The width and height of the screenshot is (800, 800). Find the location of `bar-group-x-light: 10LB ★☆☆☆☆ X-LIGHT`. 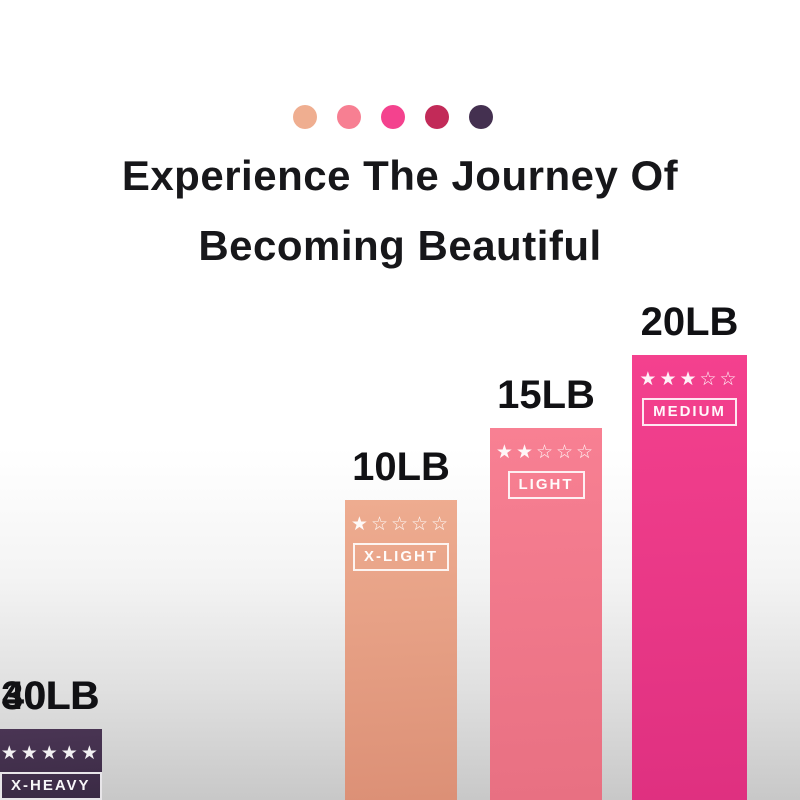

bar-group-x-light: 10LB ★☆☆☆☆ X-LIGHT is located at coordinates (401, 621).